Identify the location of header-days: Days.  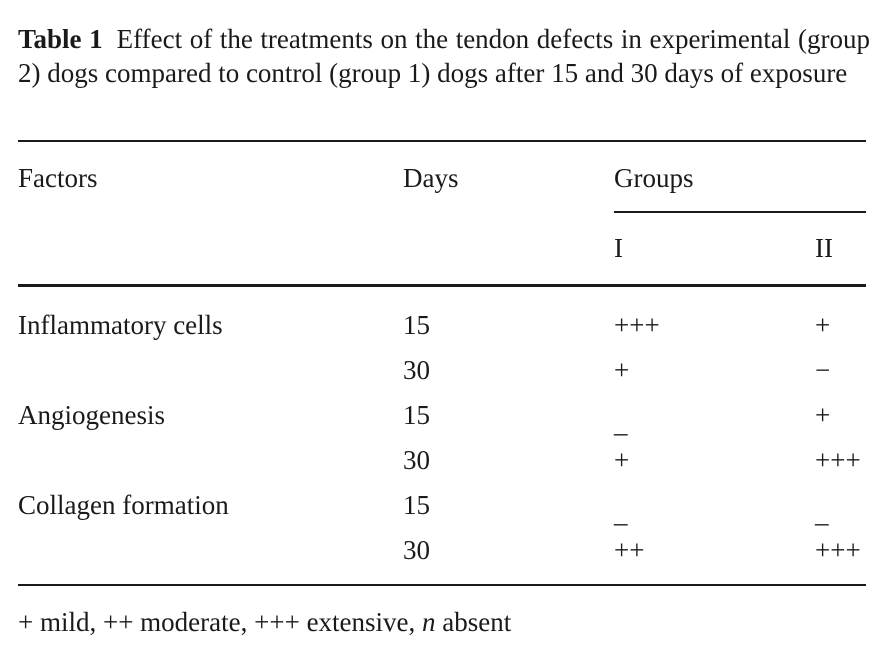
(431, 178).